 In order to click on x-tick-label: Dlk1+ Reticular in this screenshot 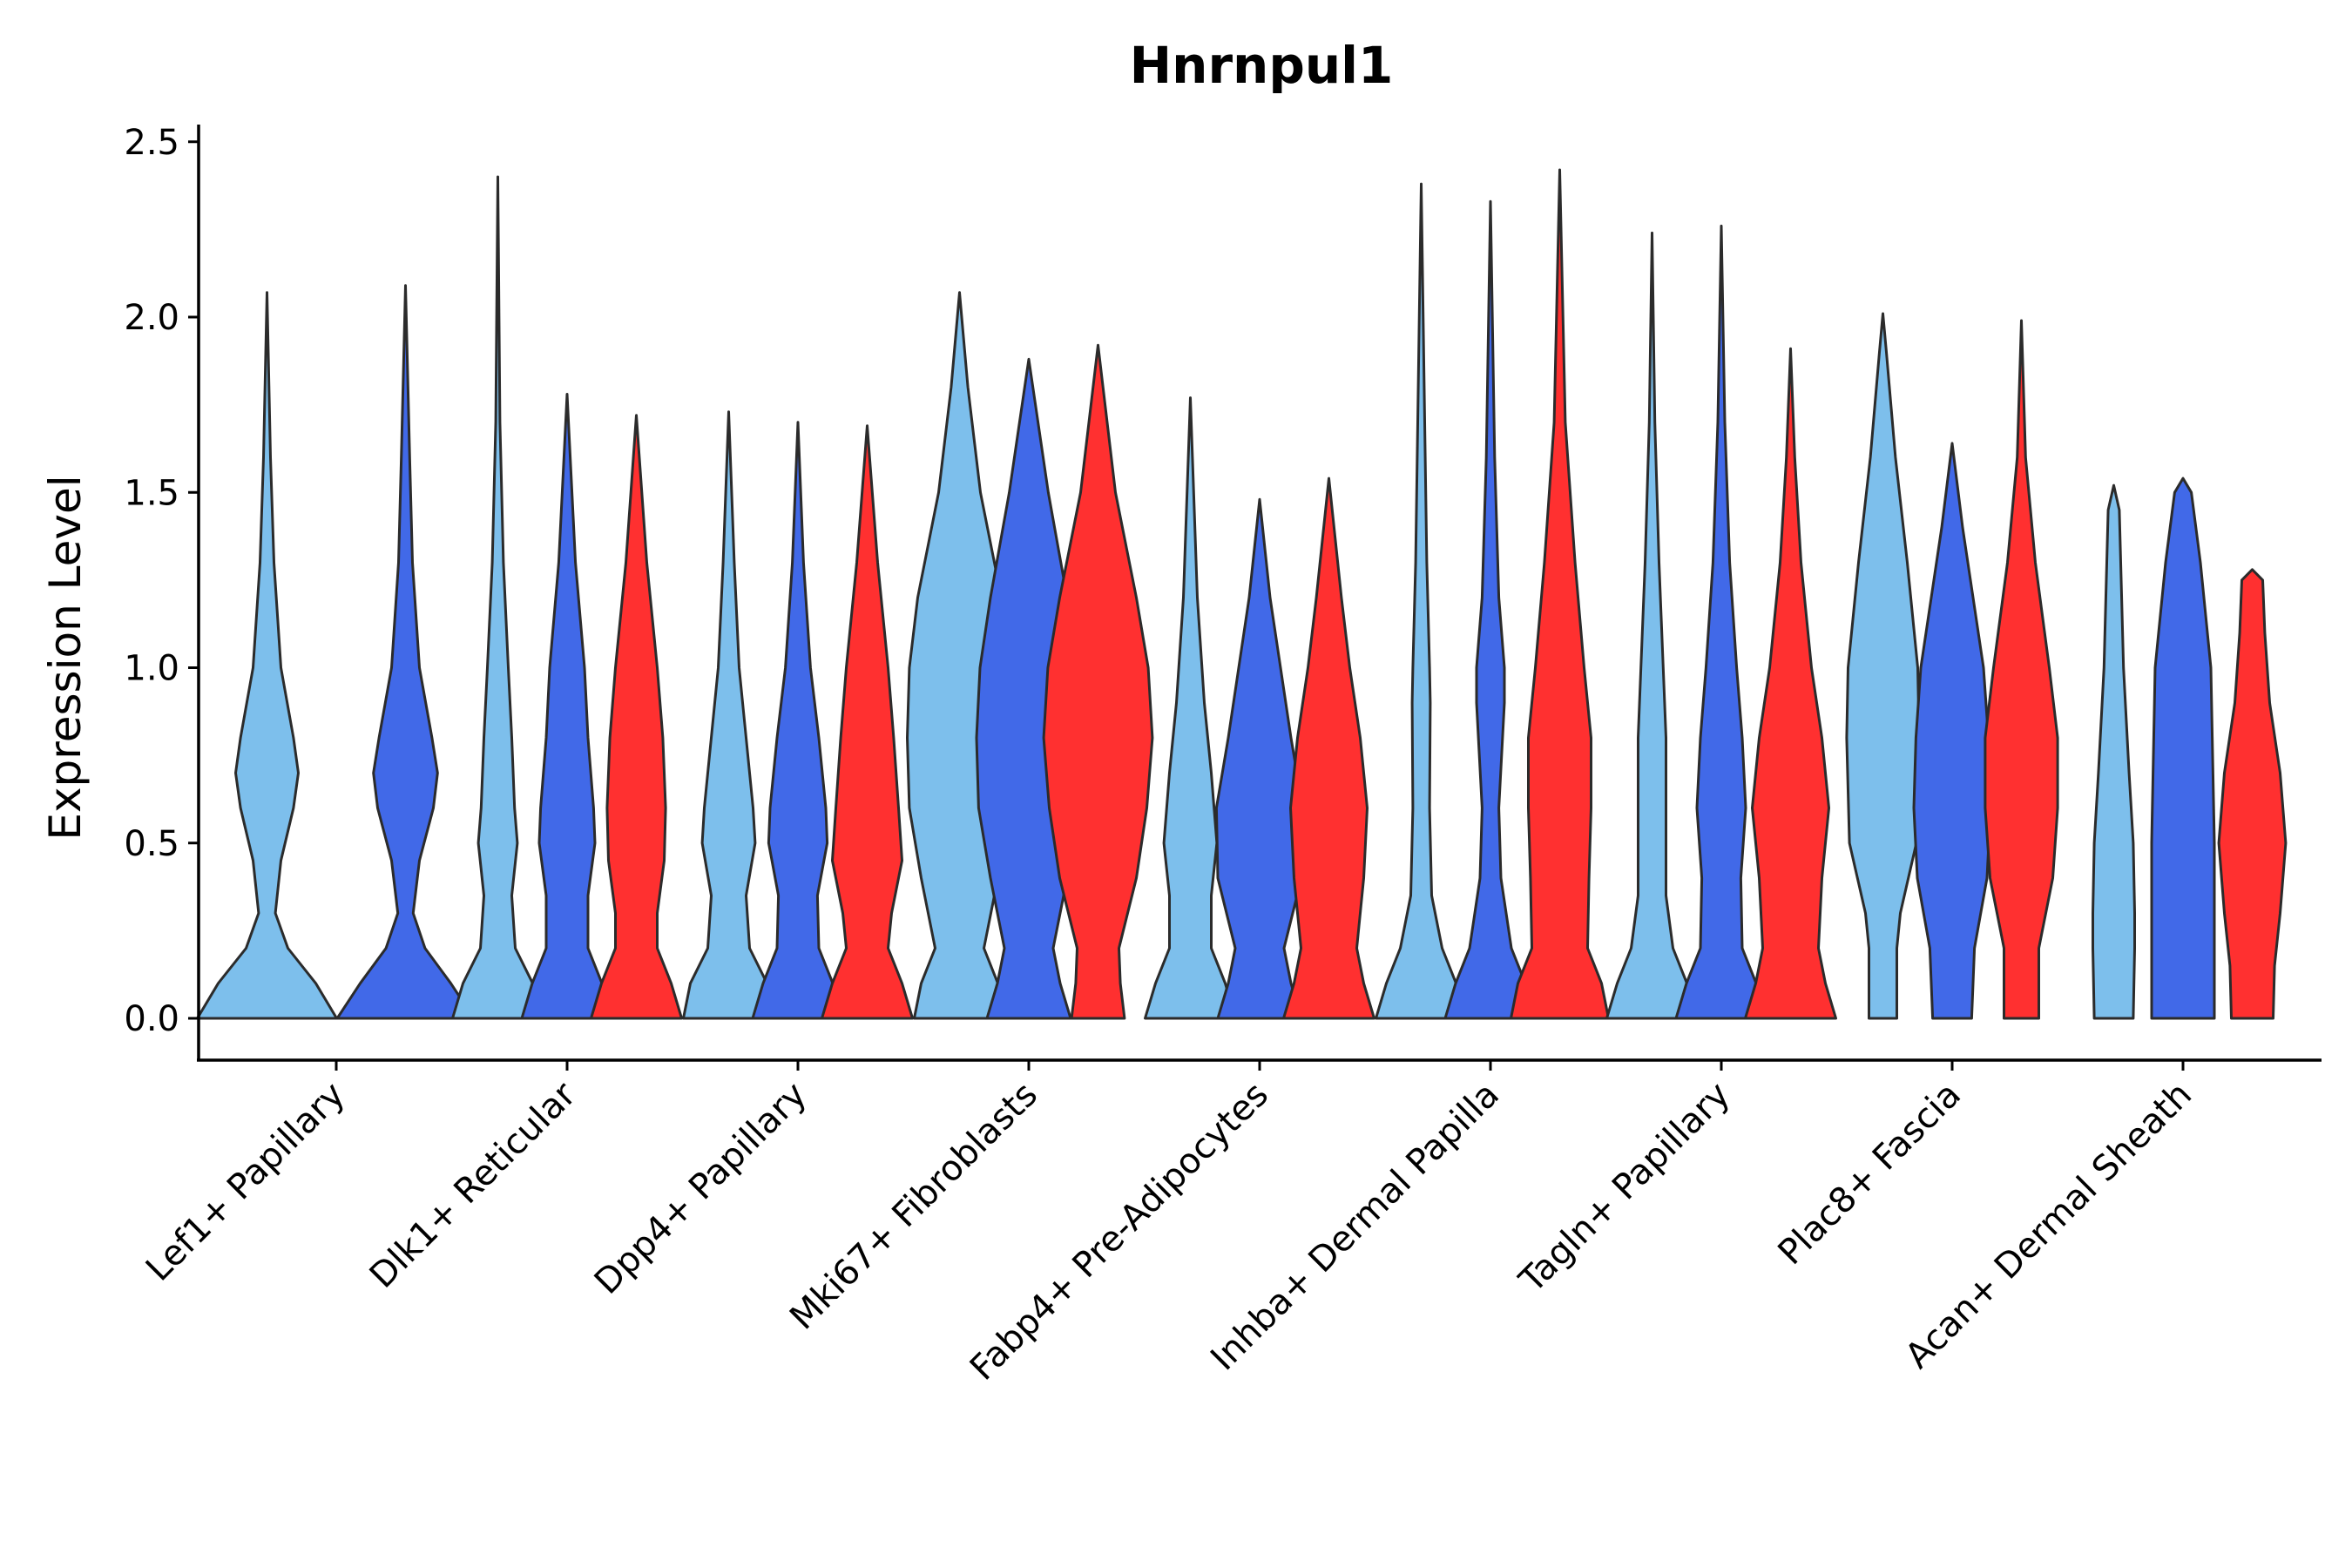, I will do `click(474, 1185)`.